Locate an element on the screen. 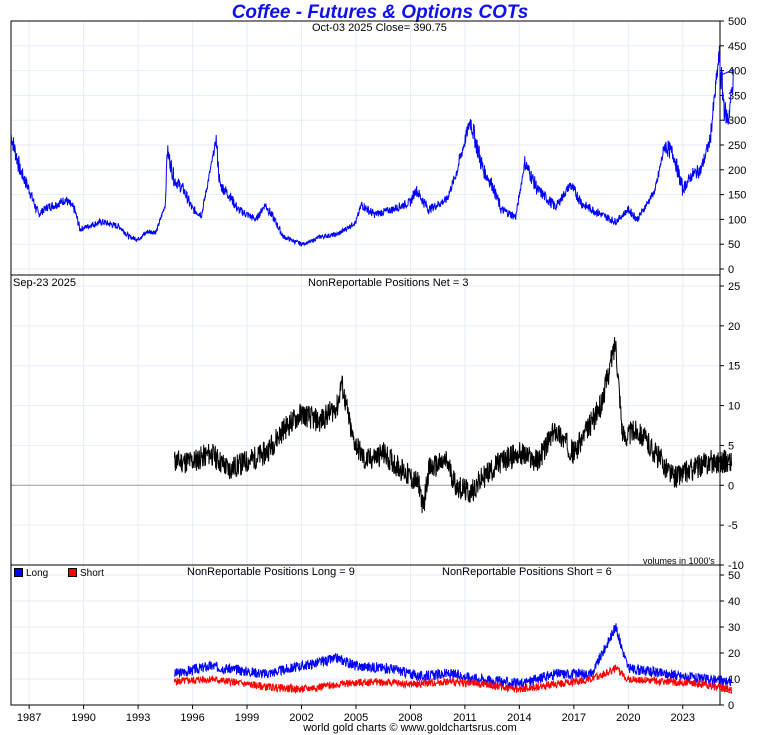 This screenshot has width=760, height=735. legend-long-label: Long is located at coordinates (37, 573).